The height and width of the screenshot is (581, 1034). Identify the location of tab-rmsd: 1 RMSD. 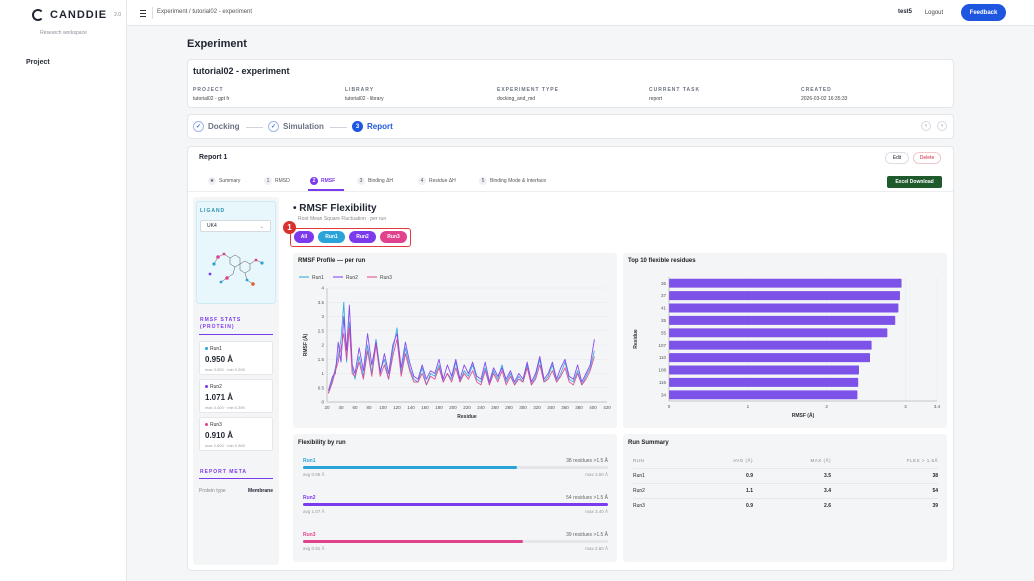
(277, 181).